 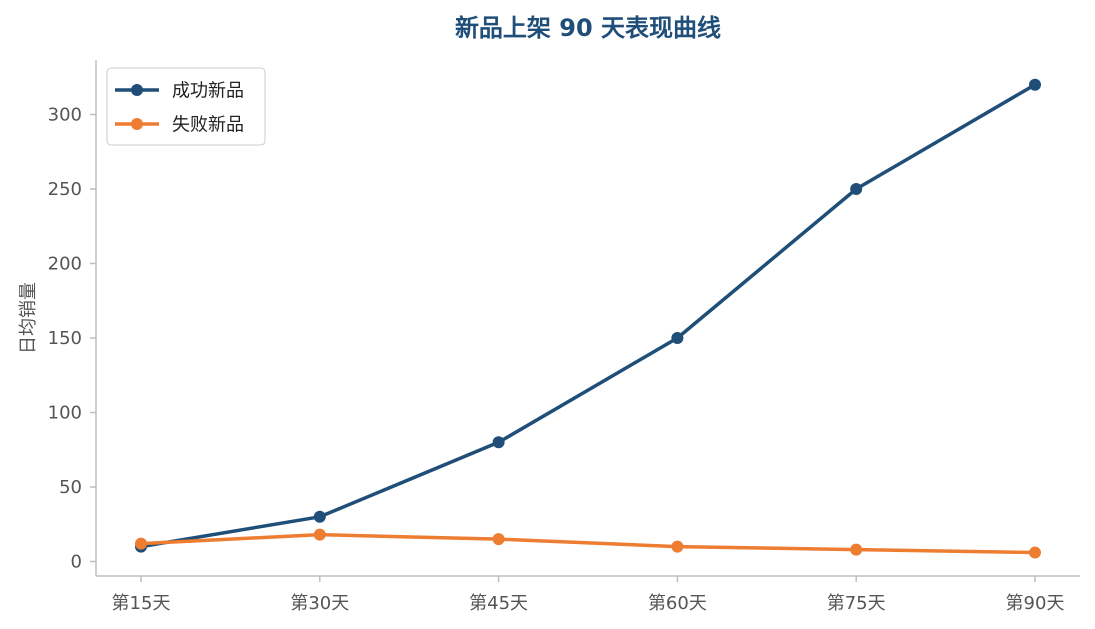 I want to click on legend-label-0: 成功新品, so click(x=208, y=91).